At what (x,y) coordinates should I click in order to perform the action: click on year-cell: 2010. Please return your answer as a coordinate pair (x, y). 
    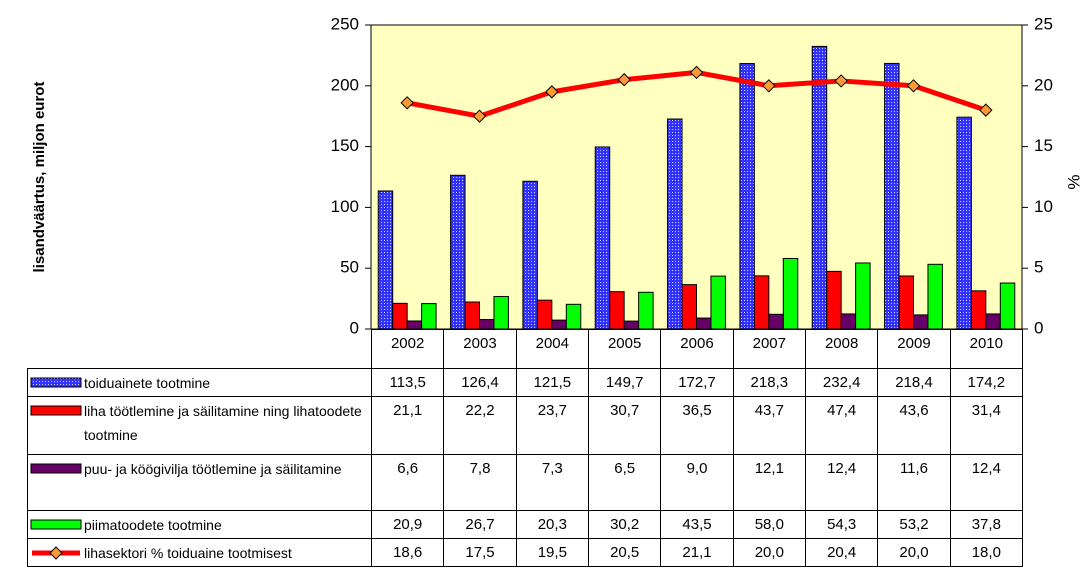
    Looking at the image, I should click on (986, 349).